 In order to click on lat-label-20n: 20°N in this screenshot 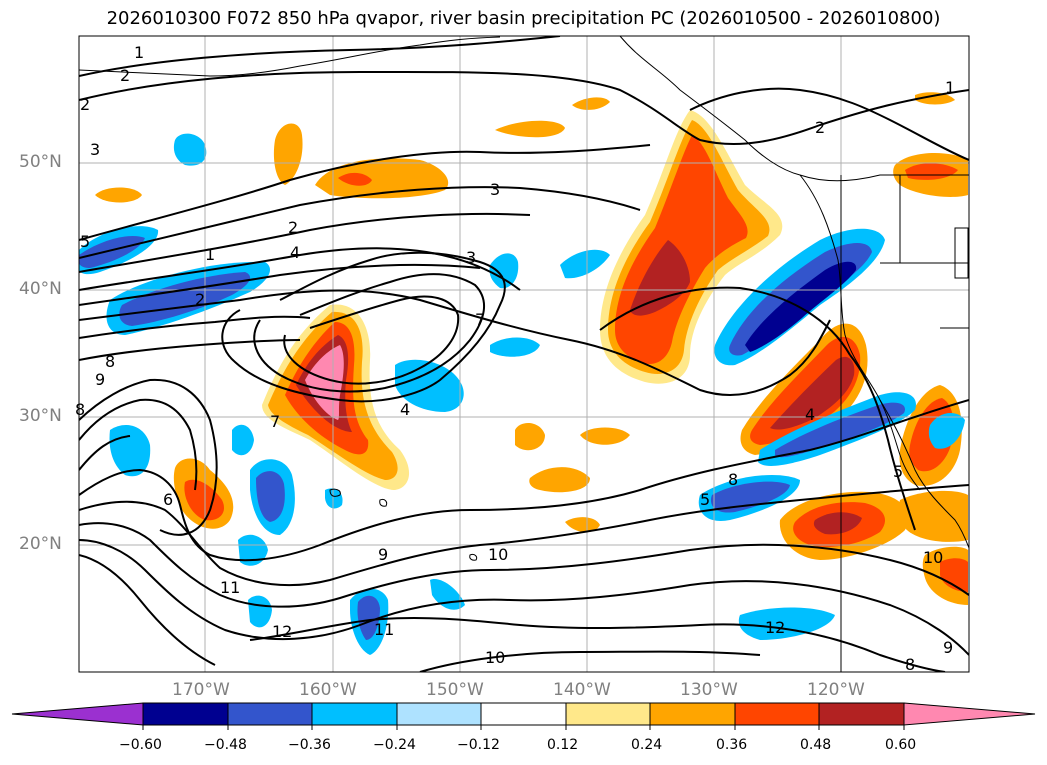, I will do `click(40, 544)`.